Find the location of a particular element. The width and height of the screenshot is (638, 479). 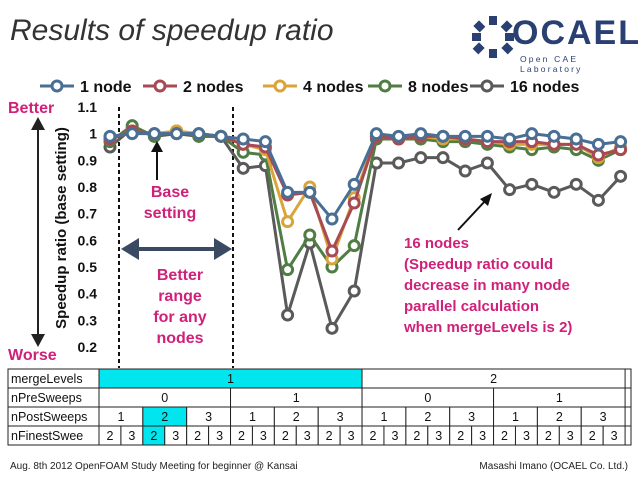

worse-arrow-head-icon is located at coordinates (38, 340).